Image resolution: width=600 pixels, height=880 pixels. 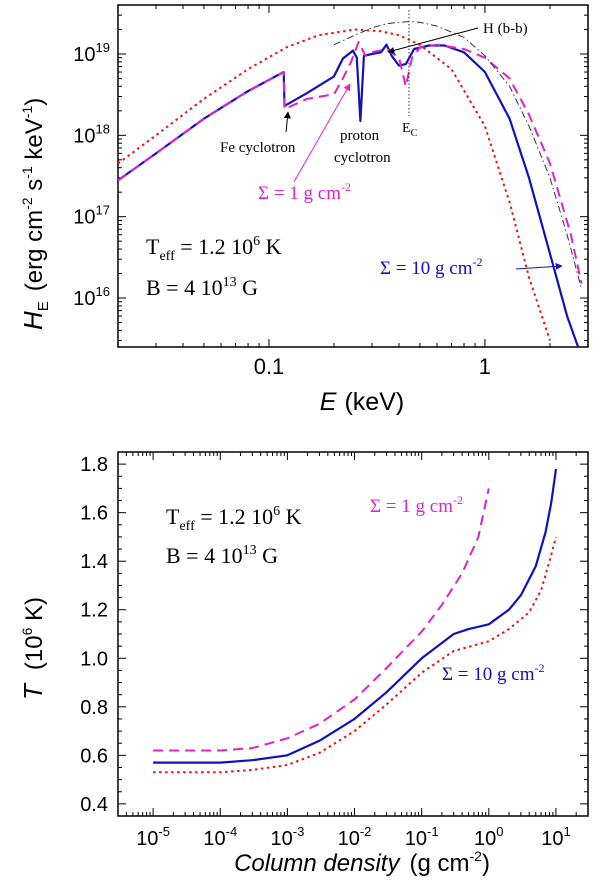 What do you see at coordinates (94, 805) in the screenshot?
I see `bottom-ytick-label-0.4: 0.4` at bounding box center [94, 805].